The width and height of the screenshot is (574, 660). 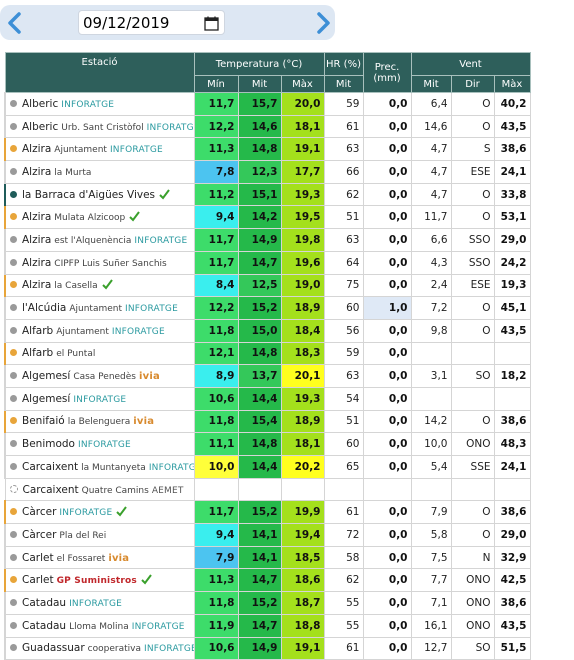 What do you see at coordinates (259, 330) in the screenshot?
I see `value-cell: 15,0` at bounding box center [259, 330].